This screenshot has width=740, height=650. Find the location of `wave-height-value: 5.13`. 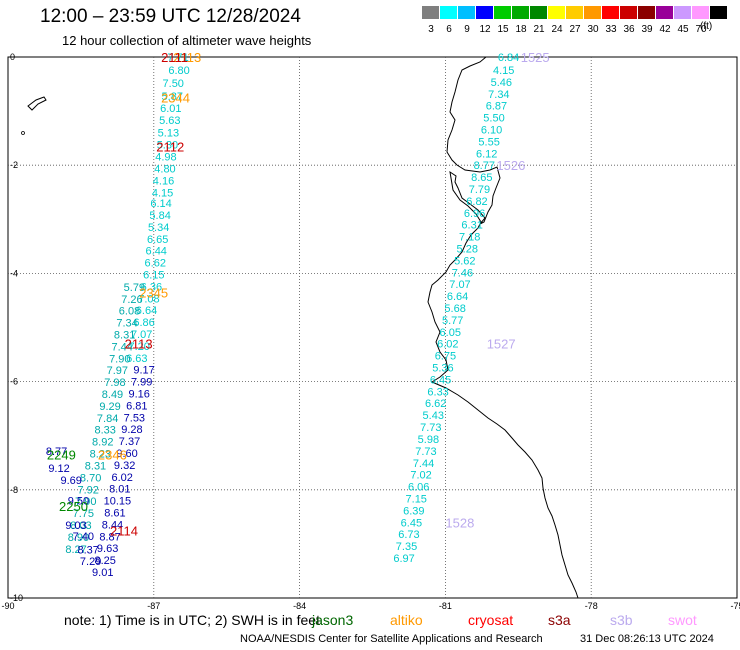

wave-height-value: 5.13 is located at coordinates (168, 134).